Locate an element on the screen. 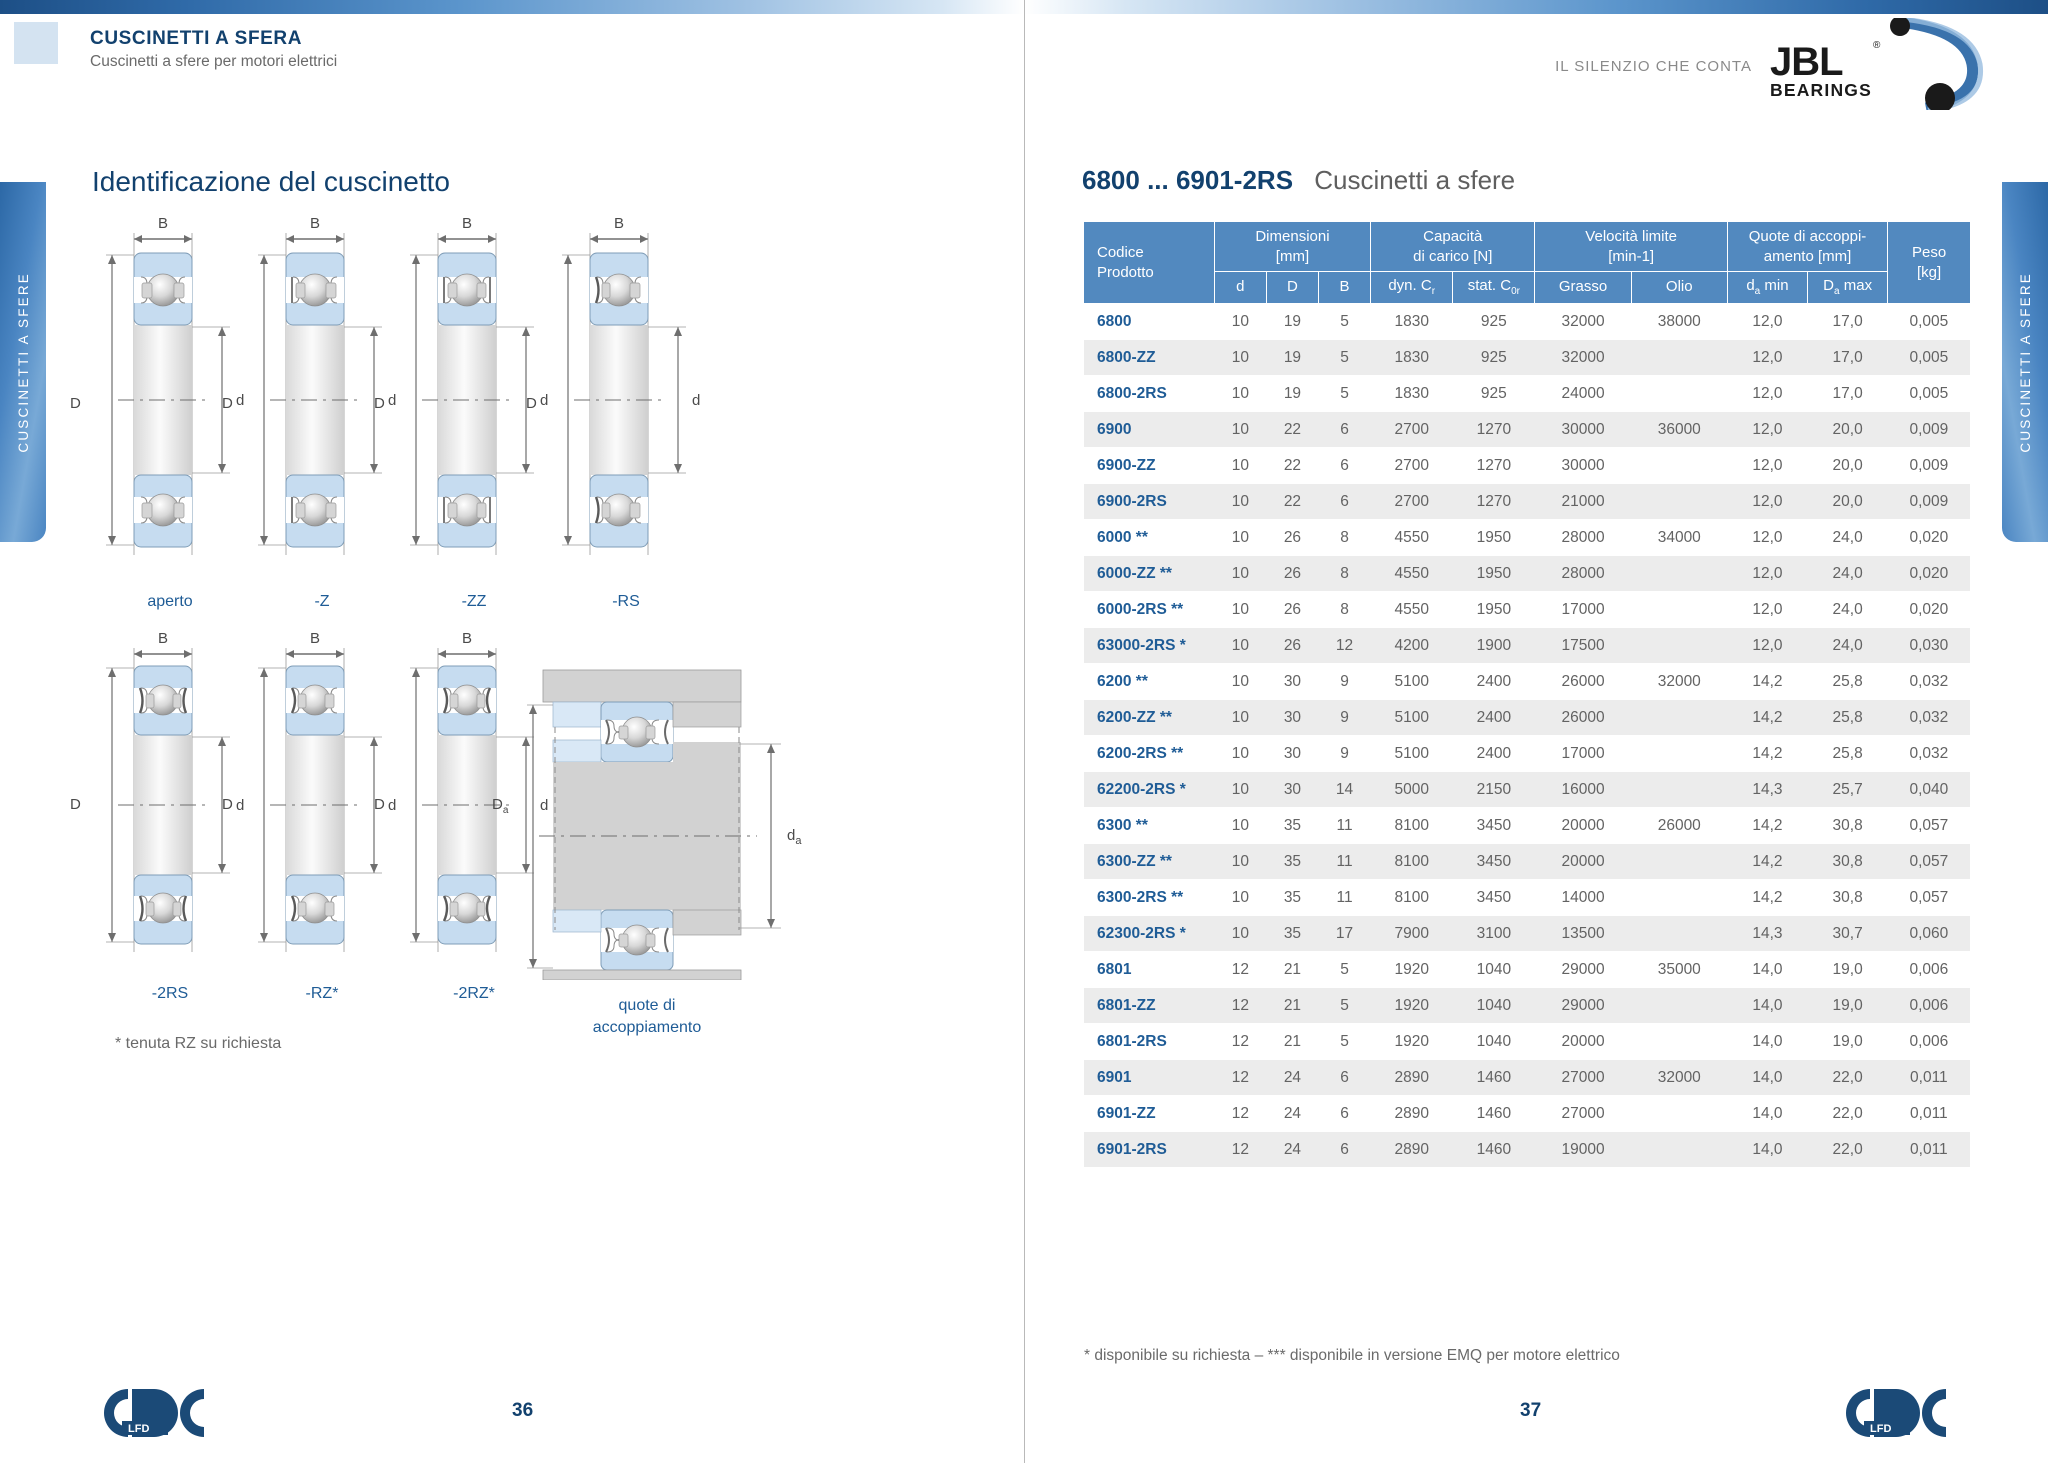 Image resolution: width=2048 pixels, height=1463 pixels. cell-peso: 0,060 is located at coordinates (1928, 933).